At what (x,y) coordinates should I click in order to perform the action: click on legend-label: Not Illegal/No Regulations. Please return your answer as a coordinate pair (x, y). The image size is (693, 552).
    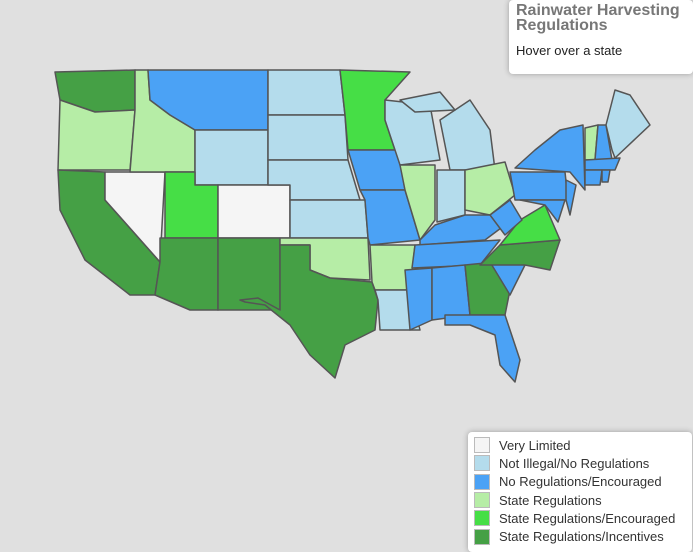
    Looking at the image, I should click on (574, 463).